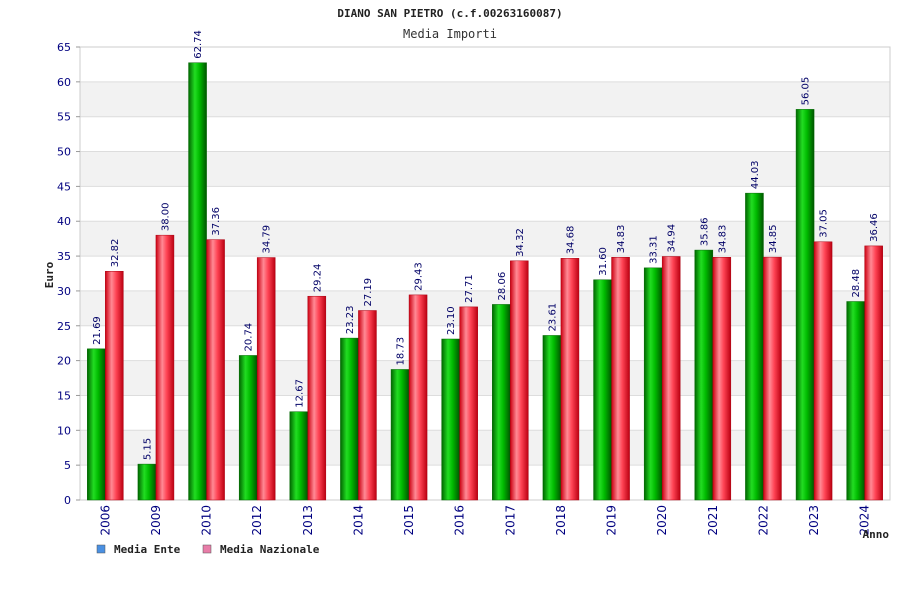 The image size is (900, 600). What do you see at coordinates (603, 261) in the screenshot?
I see `bar-value-label: 31.60` at bounding box center [603, 261].